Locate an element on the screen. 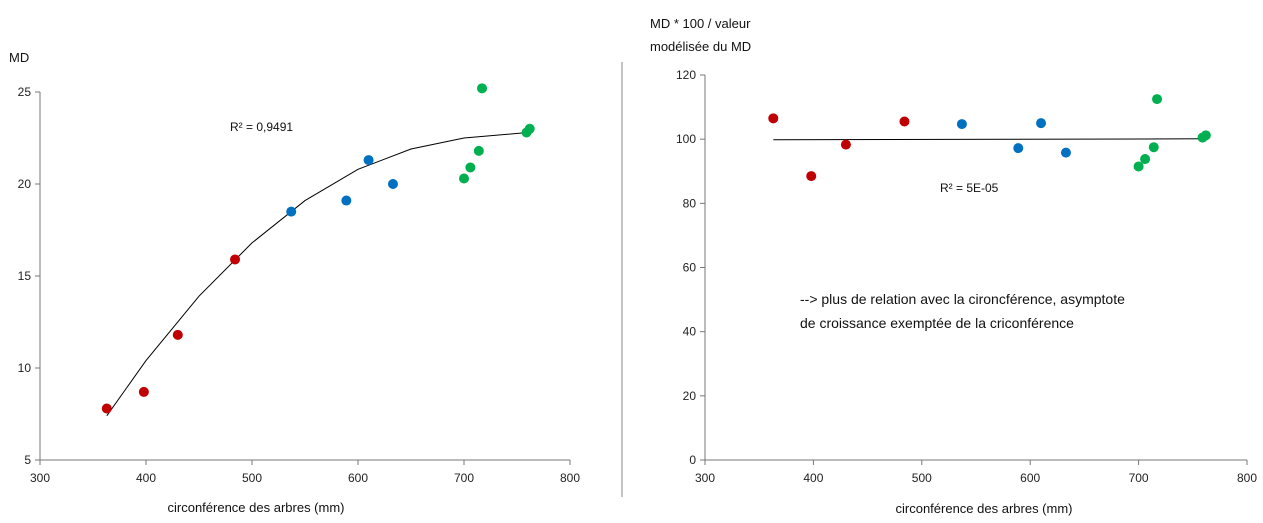  y-axis-label: MD is located at coordinates (19, 57).